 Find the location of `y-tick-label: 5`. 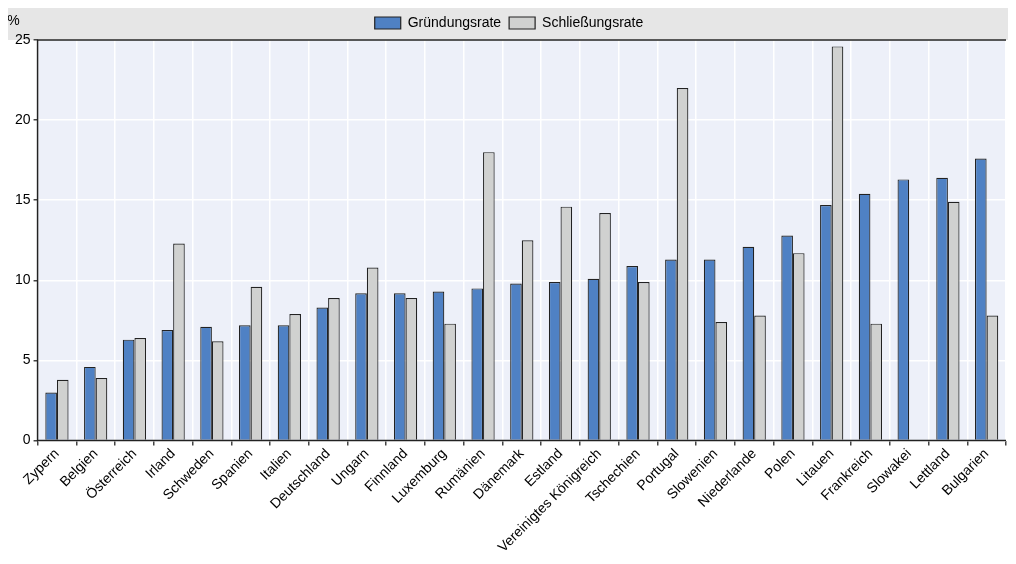

y-tick-label: 5 is located at coordinates (26, 359).